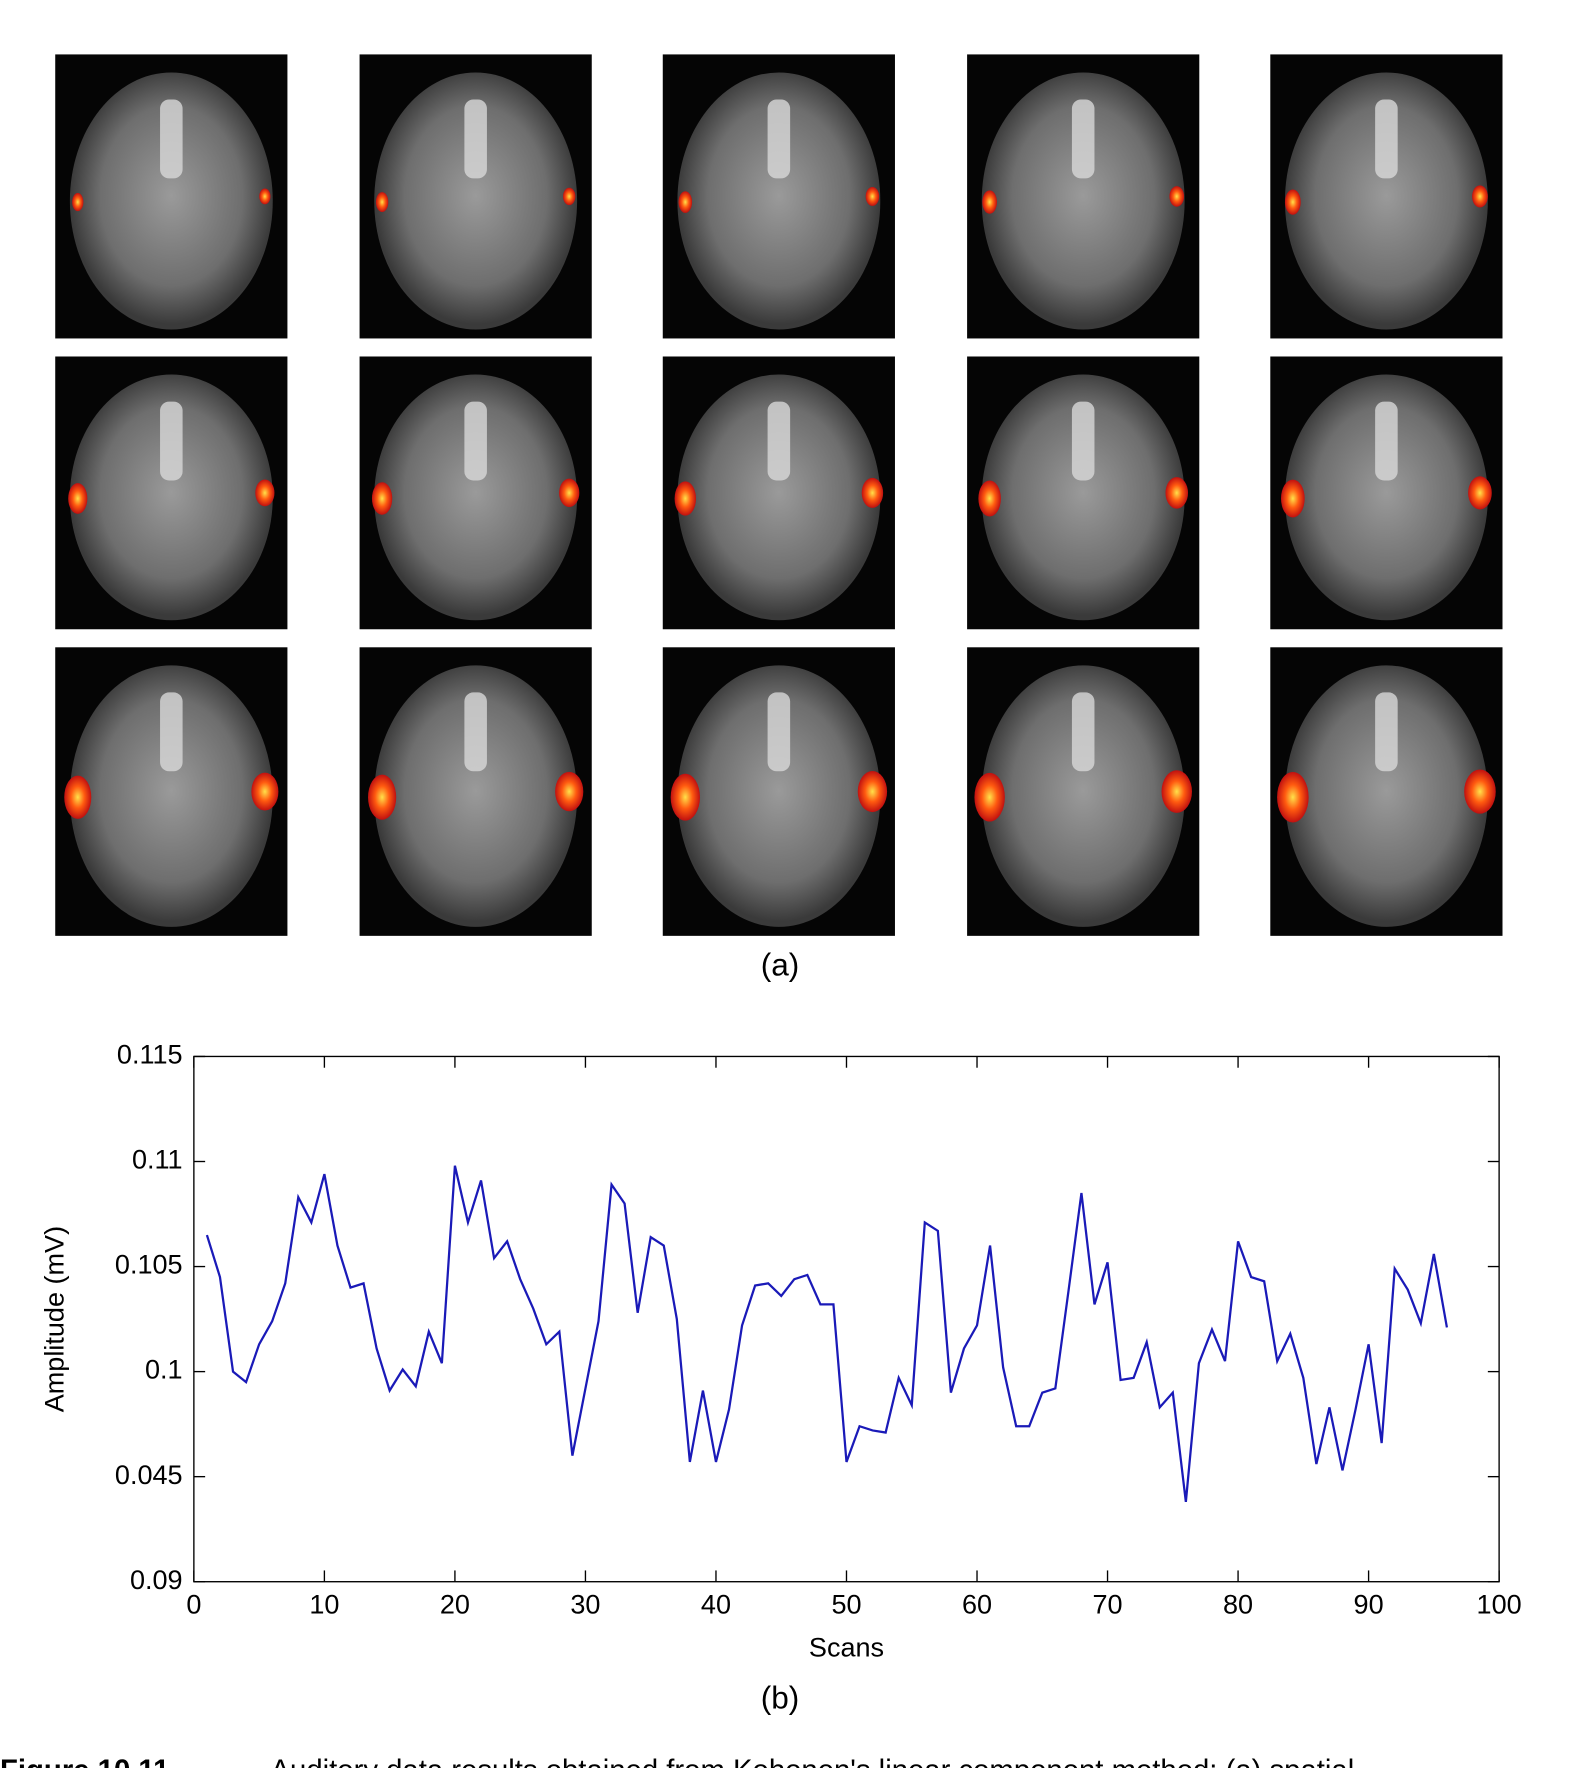 The image size is (1569, 1768). I want to click on x-tick-label: 60, so click(977, 1605).